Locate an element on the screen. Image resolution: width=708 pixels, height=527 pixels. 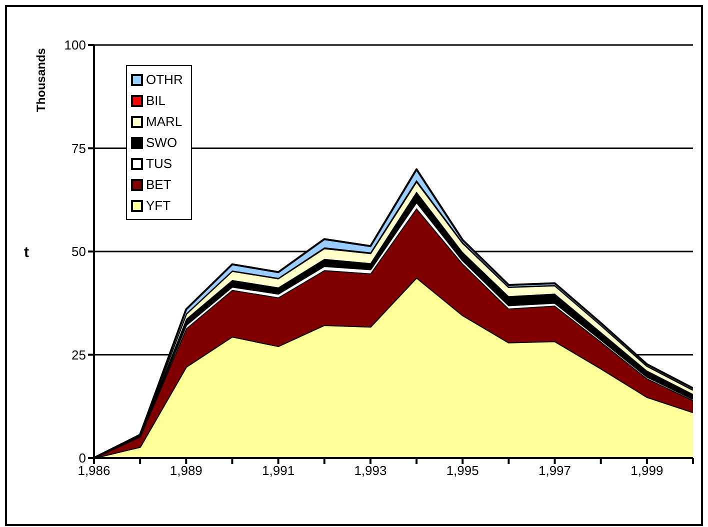
legend-label: TUS is located at coordinates (159, 163).